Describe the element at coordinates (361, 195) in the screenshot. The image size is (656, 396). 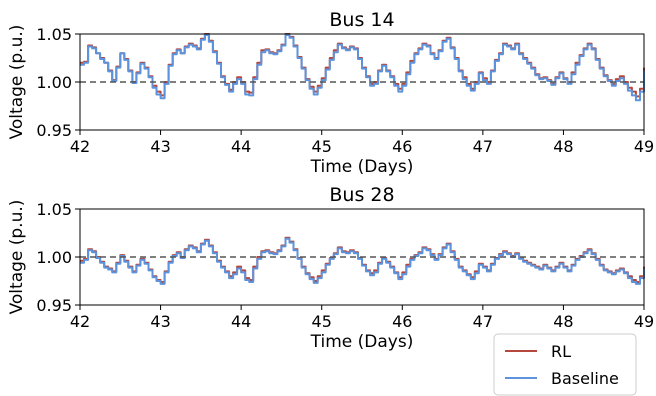
I see `chart-title: Bus 28` at that location.